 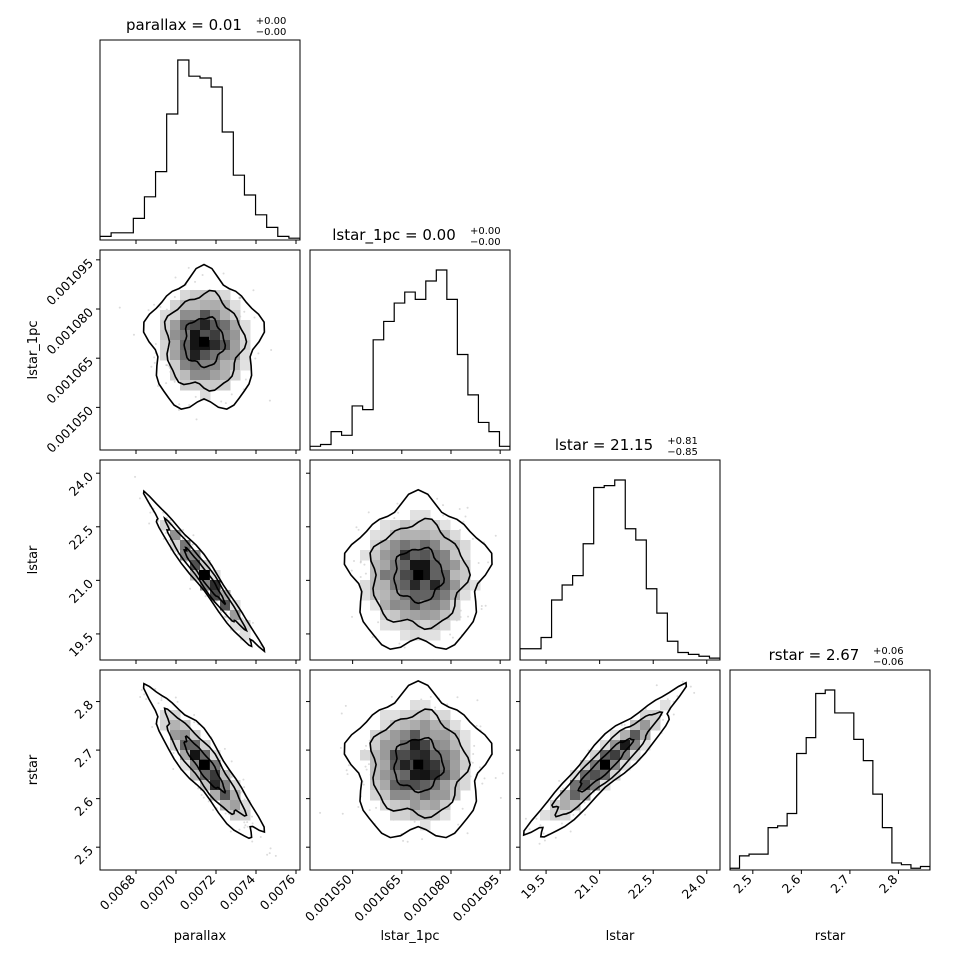 I want to click on x-tick-label: 0.001095, so click(x=475, y=898).